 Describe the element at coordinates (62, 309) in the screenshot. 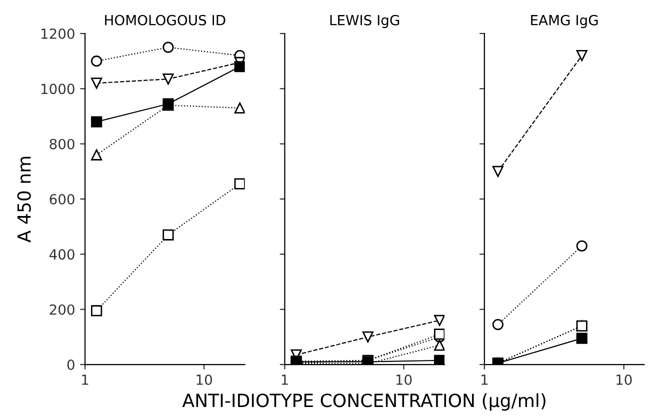

I see `y-tick-label: 200` at that location.